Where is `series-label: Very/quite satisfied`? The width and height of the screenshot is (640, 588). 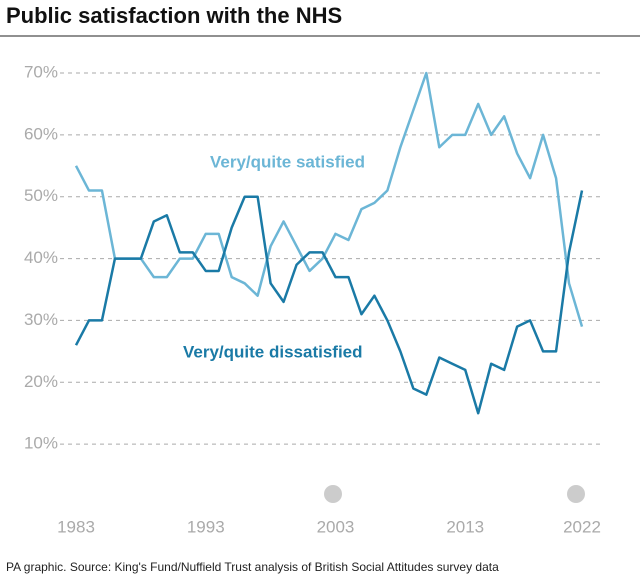 series-label: Very/quite satisfied is located at coordinates (287, 161).